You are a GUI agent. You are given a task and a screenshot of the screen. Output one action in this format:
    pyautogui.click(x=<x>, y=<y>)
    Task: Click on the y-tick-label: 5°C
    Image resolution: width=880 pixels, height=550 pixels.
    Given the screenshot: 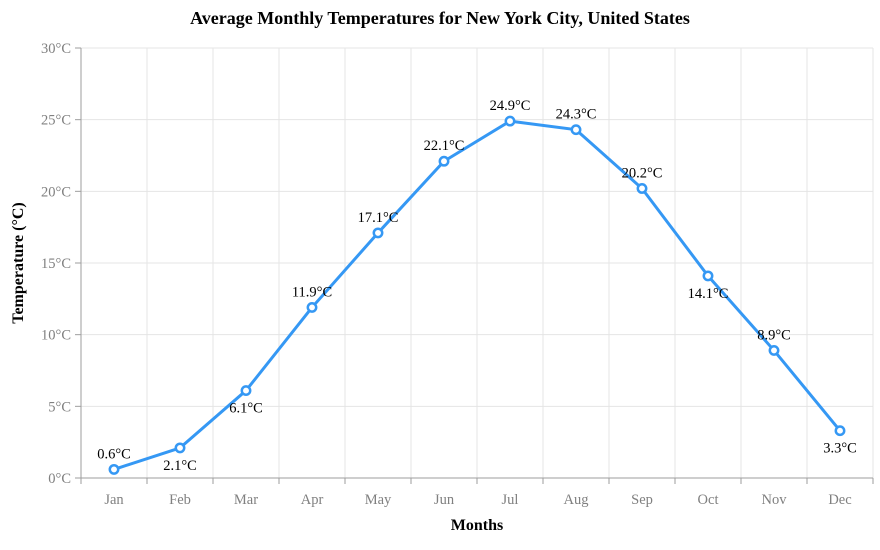 What is the action you would take?
    pyautogui.click(x=59, y=407)
    